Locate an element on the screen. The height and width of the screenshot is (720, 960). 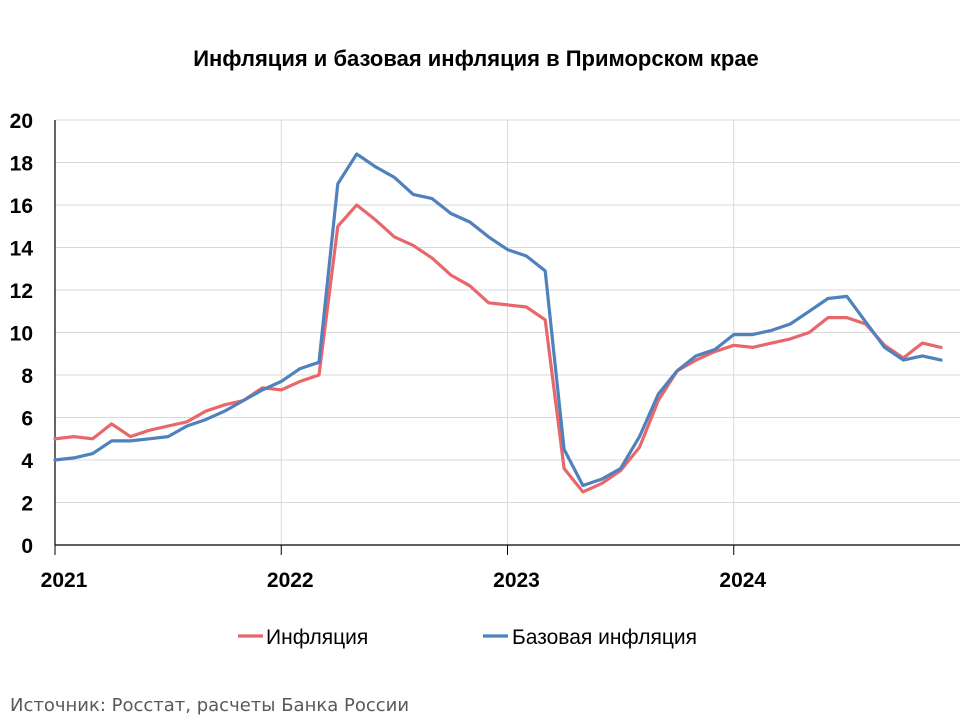
legend-label-1: Инфляция is located at coordinates (317, 637).